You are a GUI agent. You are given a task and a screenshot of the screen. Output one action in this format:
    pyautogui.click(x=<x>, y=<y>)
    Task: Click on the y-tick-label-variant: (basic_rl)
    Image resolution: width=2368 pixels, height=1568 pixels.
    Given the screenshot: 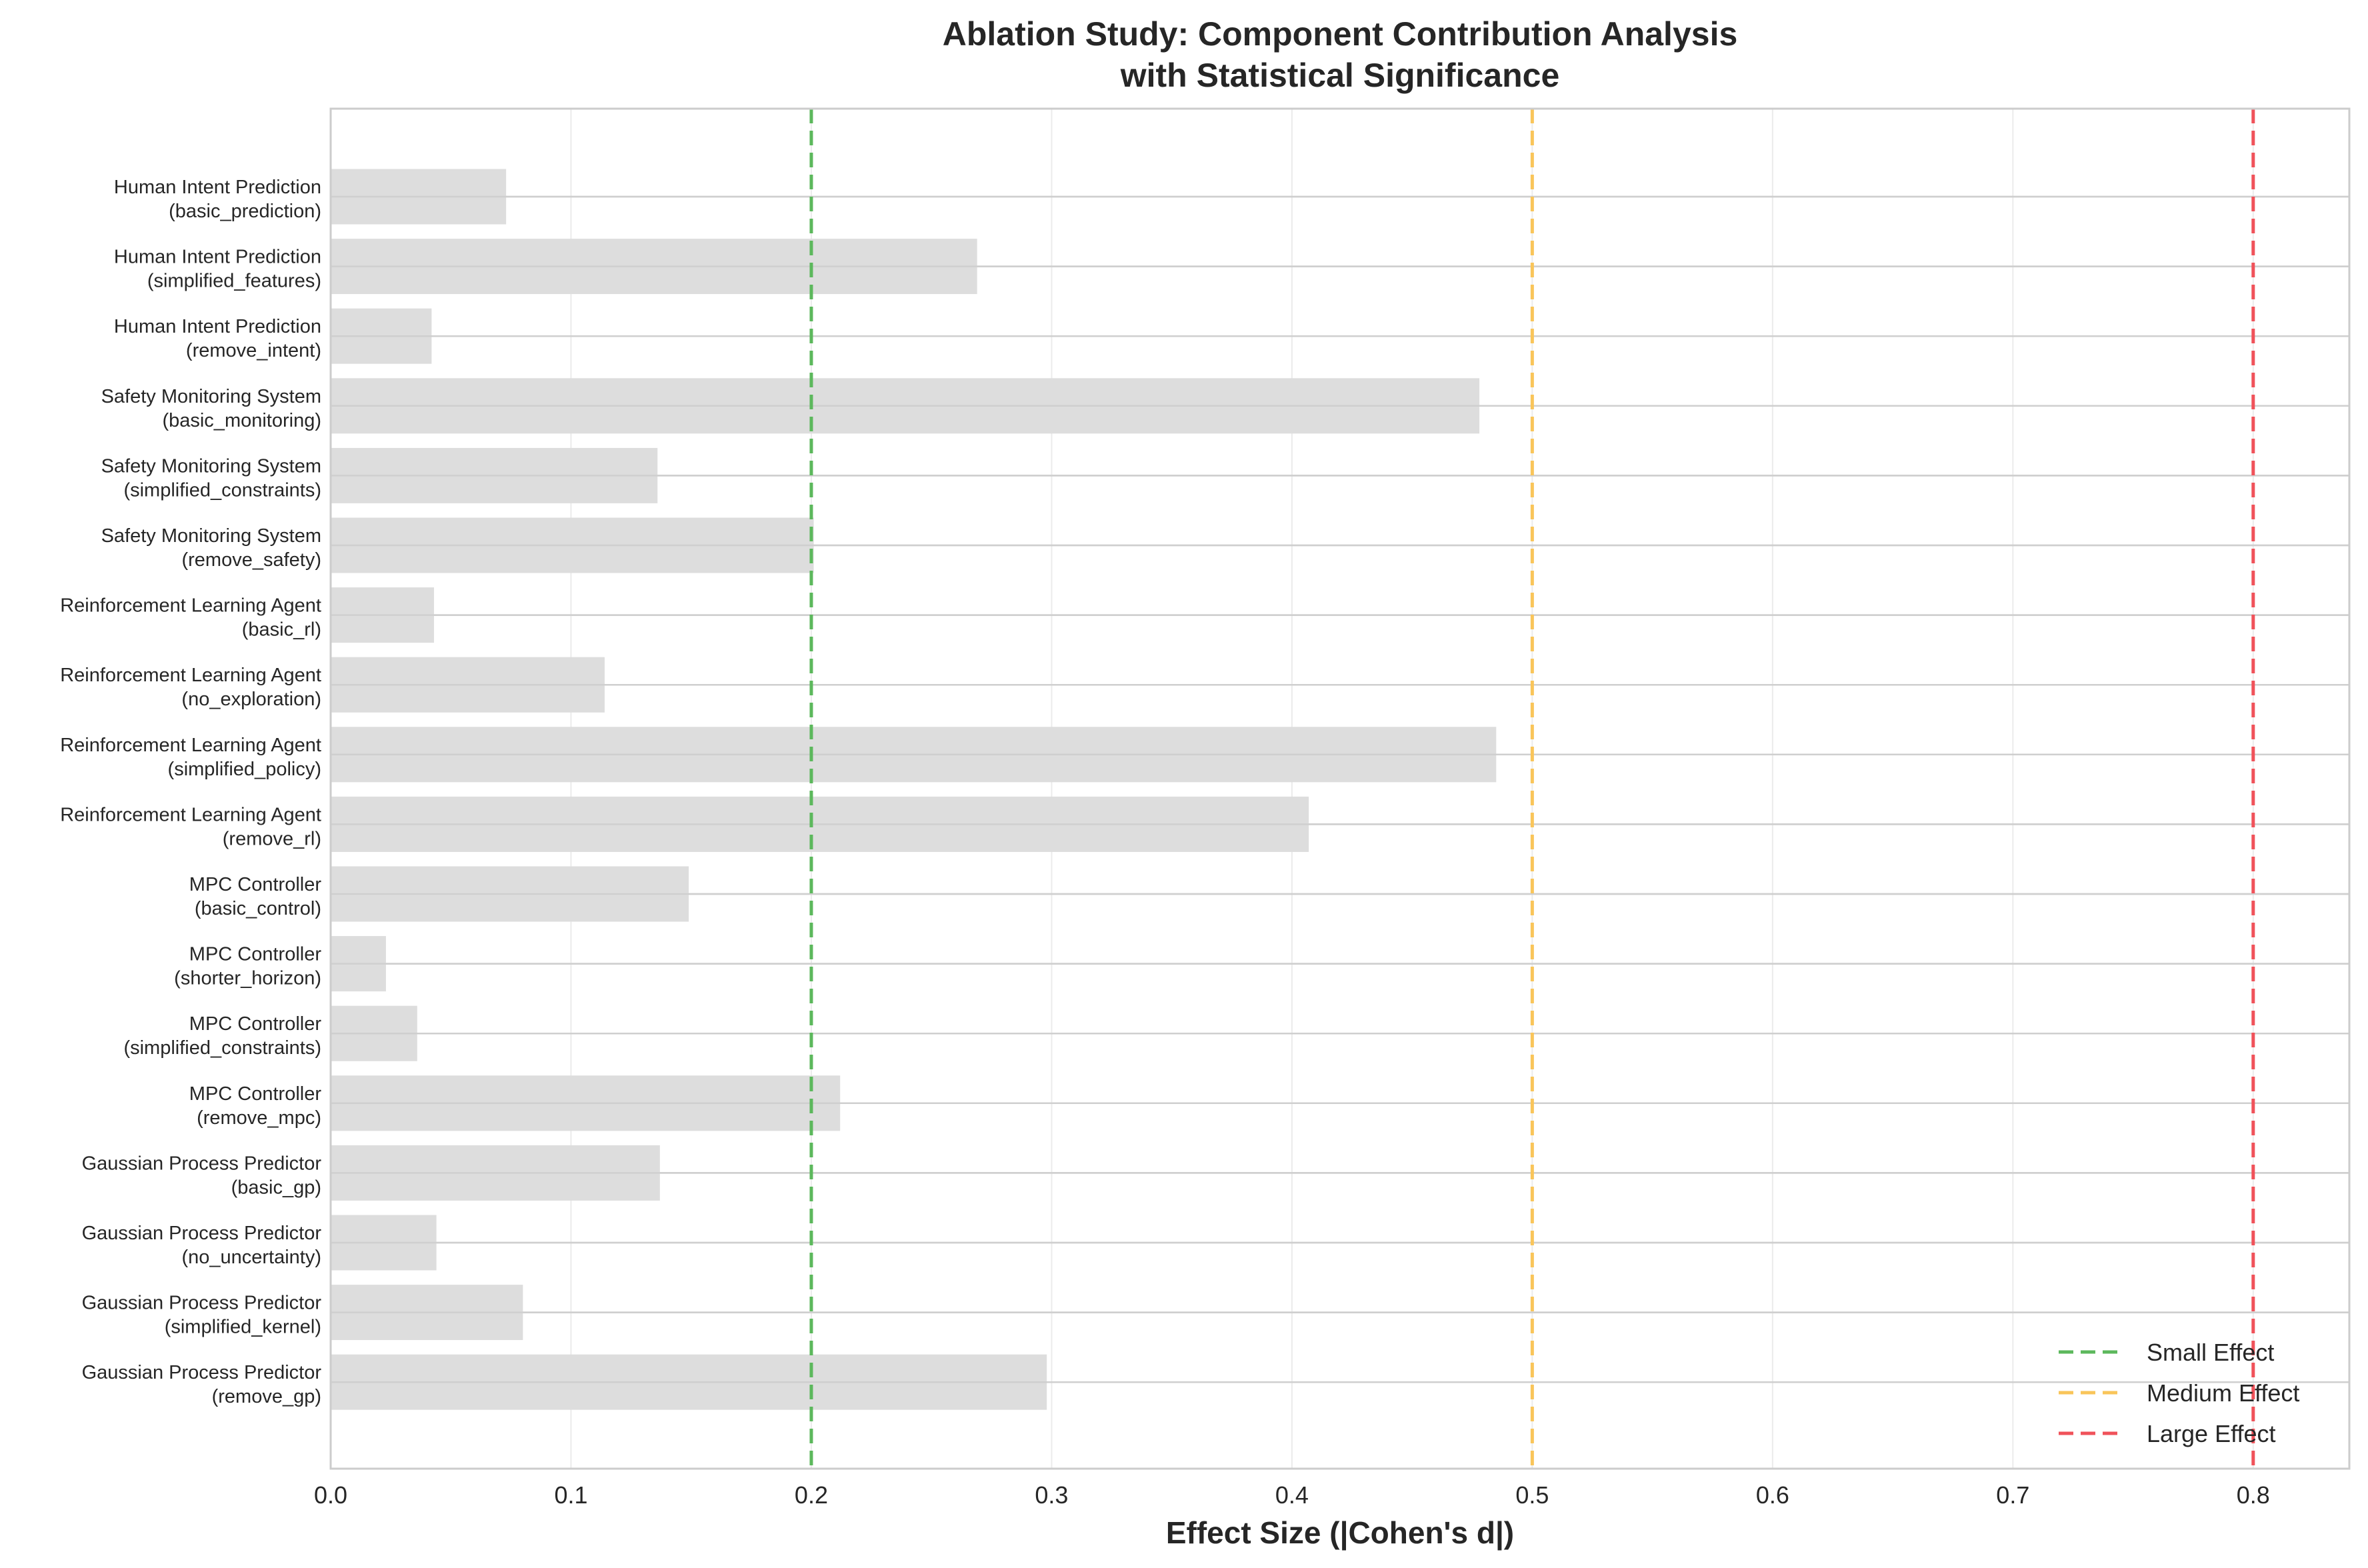 What is the action you would take?
    pyautogui.click(x=281, y=630)
    